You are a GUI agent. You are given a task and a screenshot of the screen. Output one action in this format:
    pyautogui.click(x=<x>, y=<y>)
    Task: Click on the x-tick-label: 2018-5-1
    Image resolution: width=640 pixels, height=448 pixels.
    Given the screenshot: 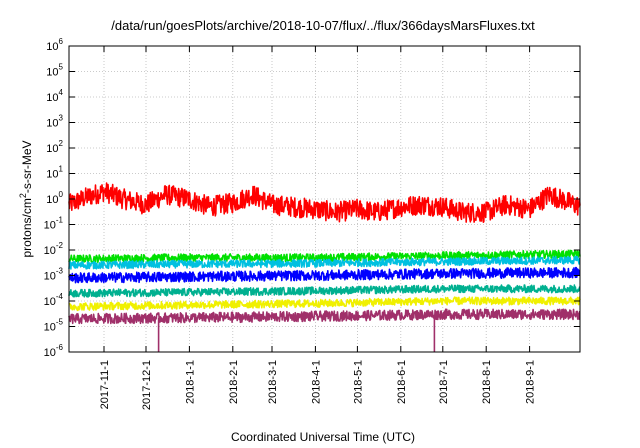 What is the action you would take?
    pyautogui.click(x=358, y=382)
    